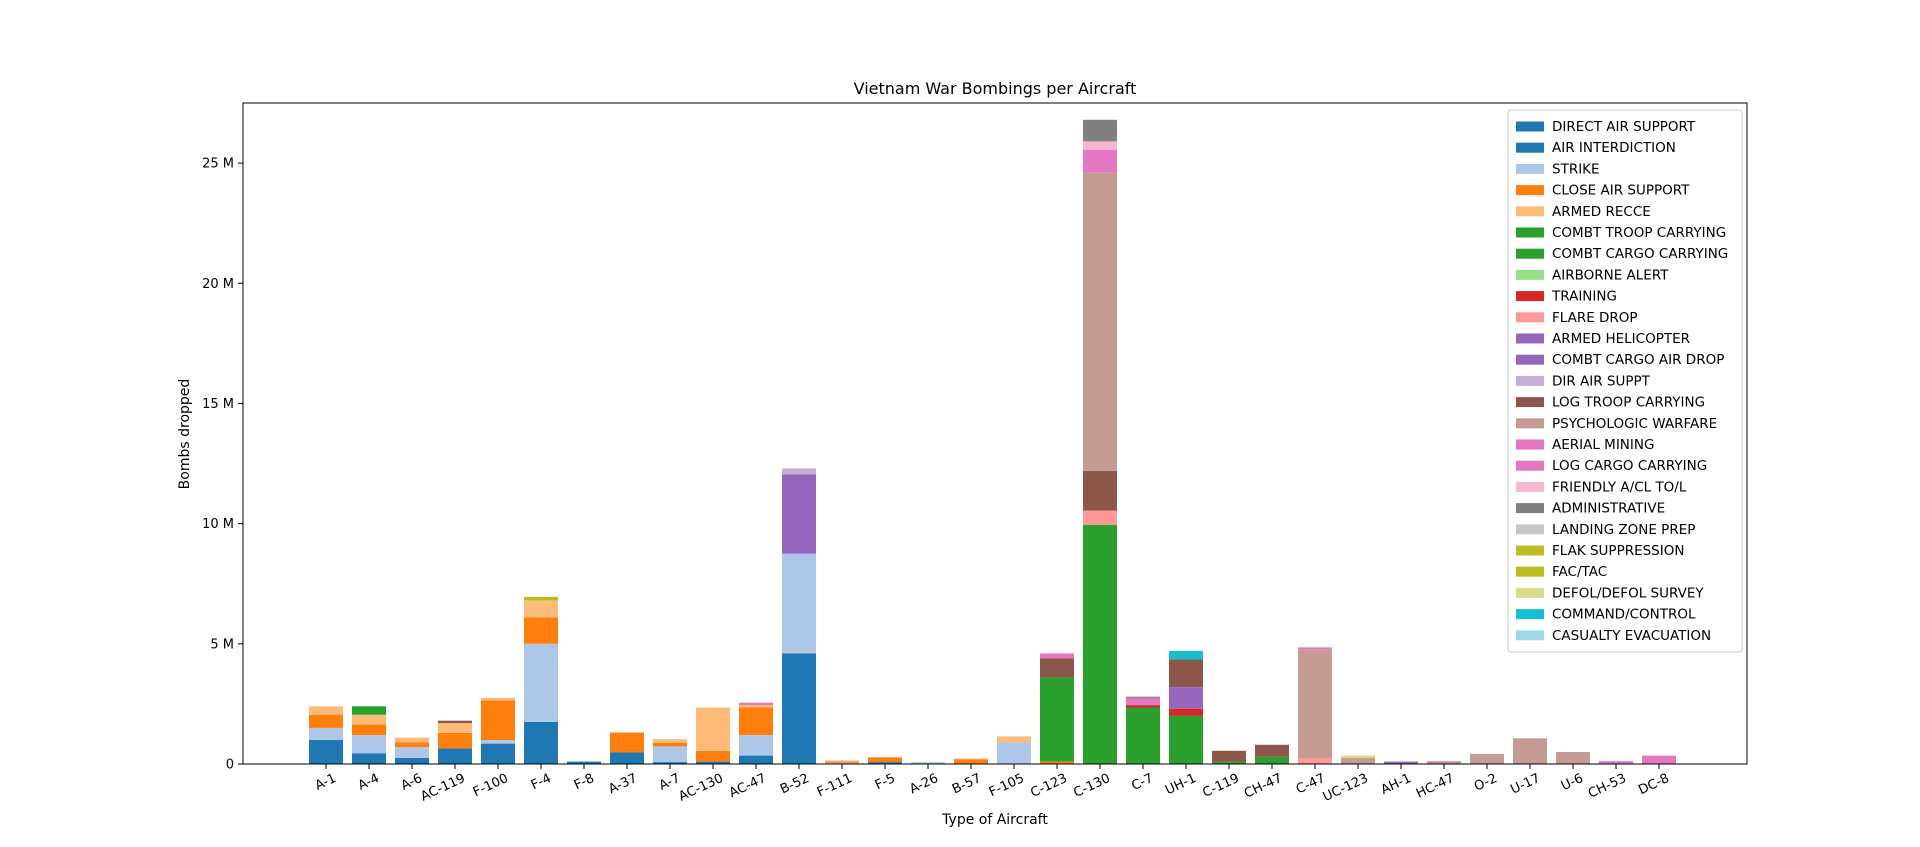  What do you see at coordinates (1634, 424) in the screenshot?
I see `legend-label: PSYCHOLOGIC WARFARE` at bounding box center [1634, 424].